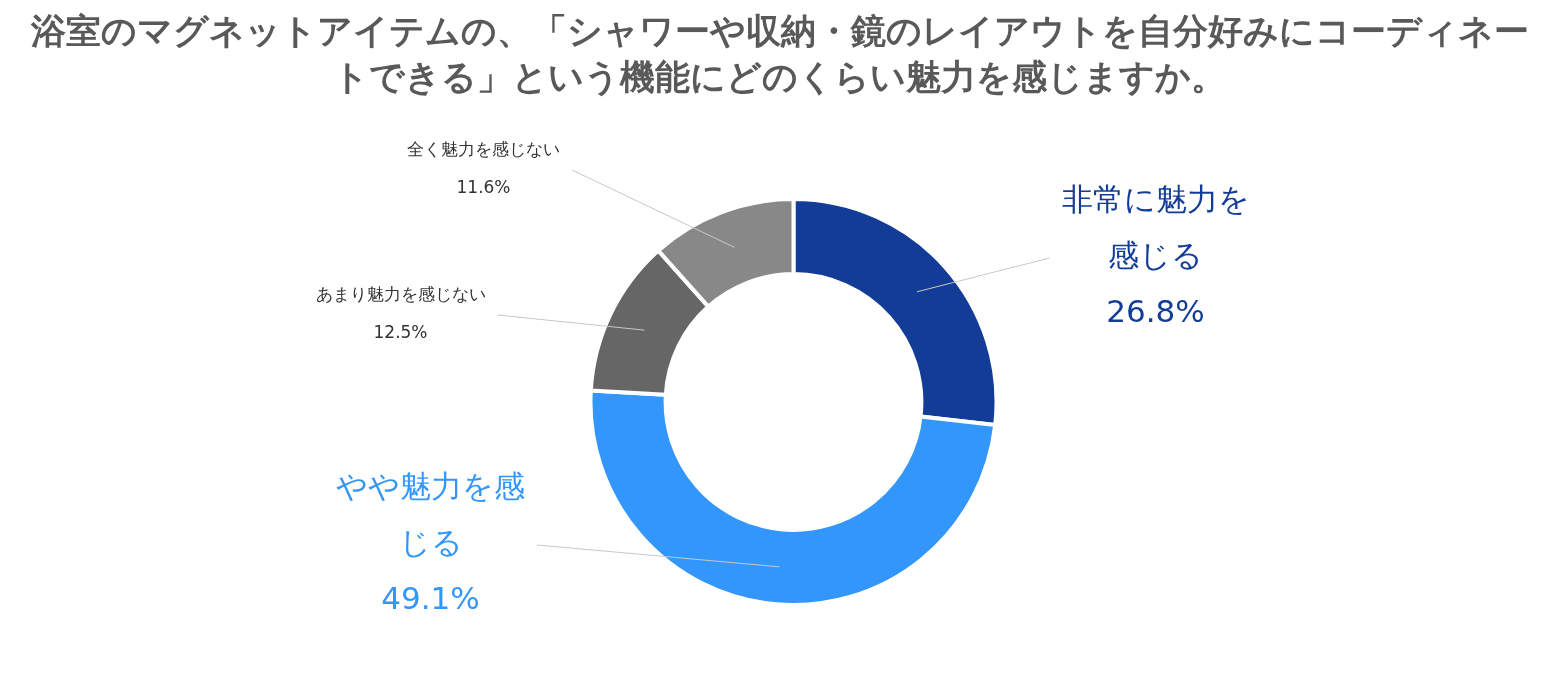  Describe the element at coordinates (430, 514) in the screenshot. I see `slice-label: やや魅力を感じる` at that location.